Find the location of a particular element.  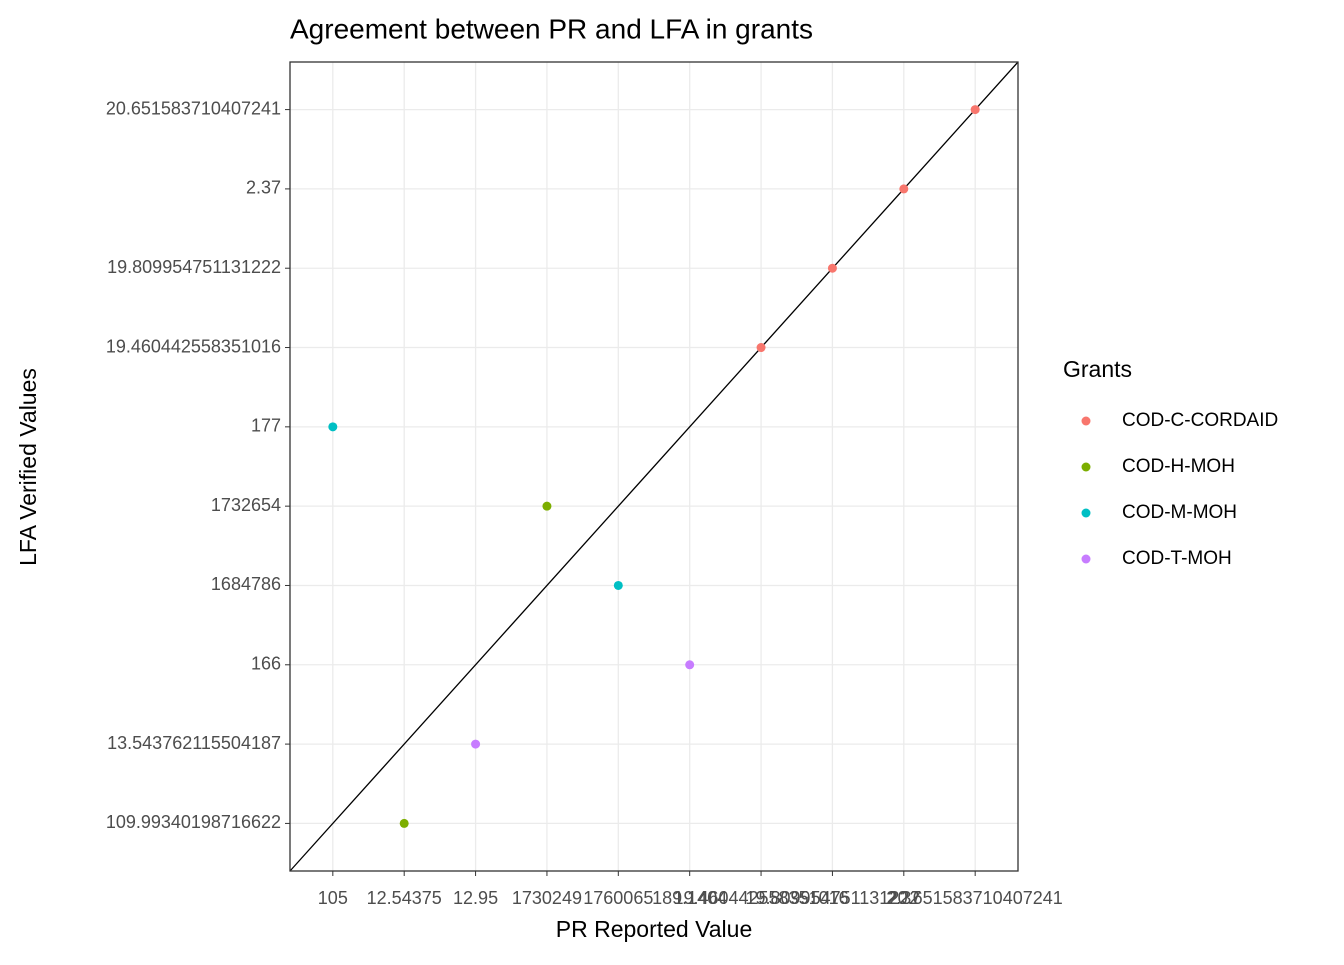

x-tick-label: 12.95 is located at coordinates (475, 898).